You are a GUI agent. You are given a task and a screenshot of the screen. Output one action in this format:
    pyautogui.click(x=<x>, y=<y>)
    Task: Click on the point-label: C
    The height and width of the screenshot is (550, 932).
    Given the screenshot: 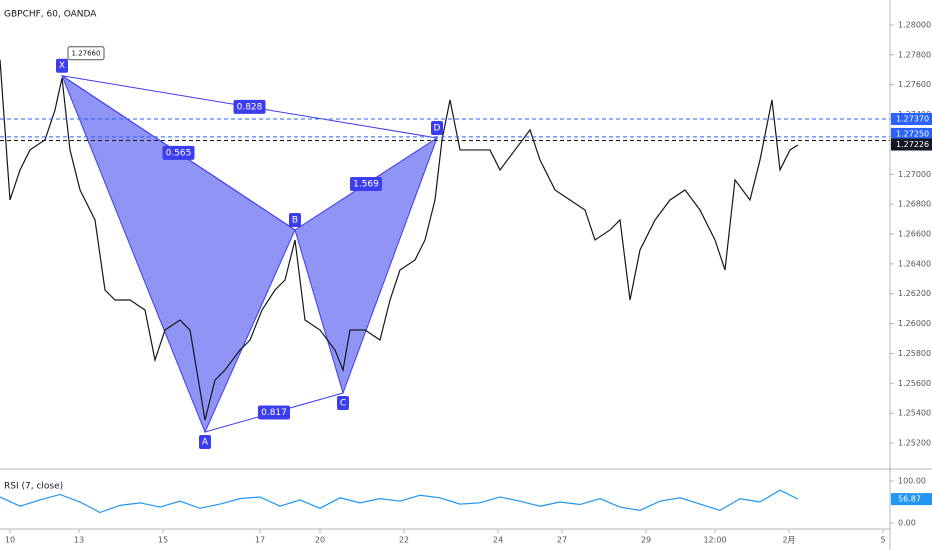 What is the action you would take?
    pyautogui.click(x=343, y=404)
    